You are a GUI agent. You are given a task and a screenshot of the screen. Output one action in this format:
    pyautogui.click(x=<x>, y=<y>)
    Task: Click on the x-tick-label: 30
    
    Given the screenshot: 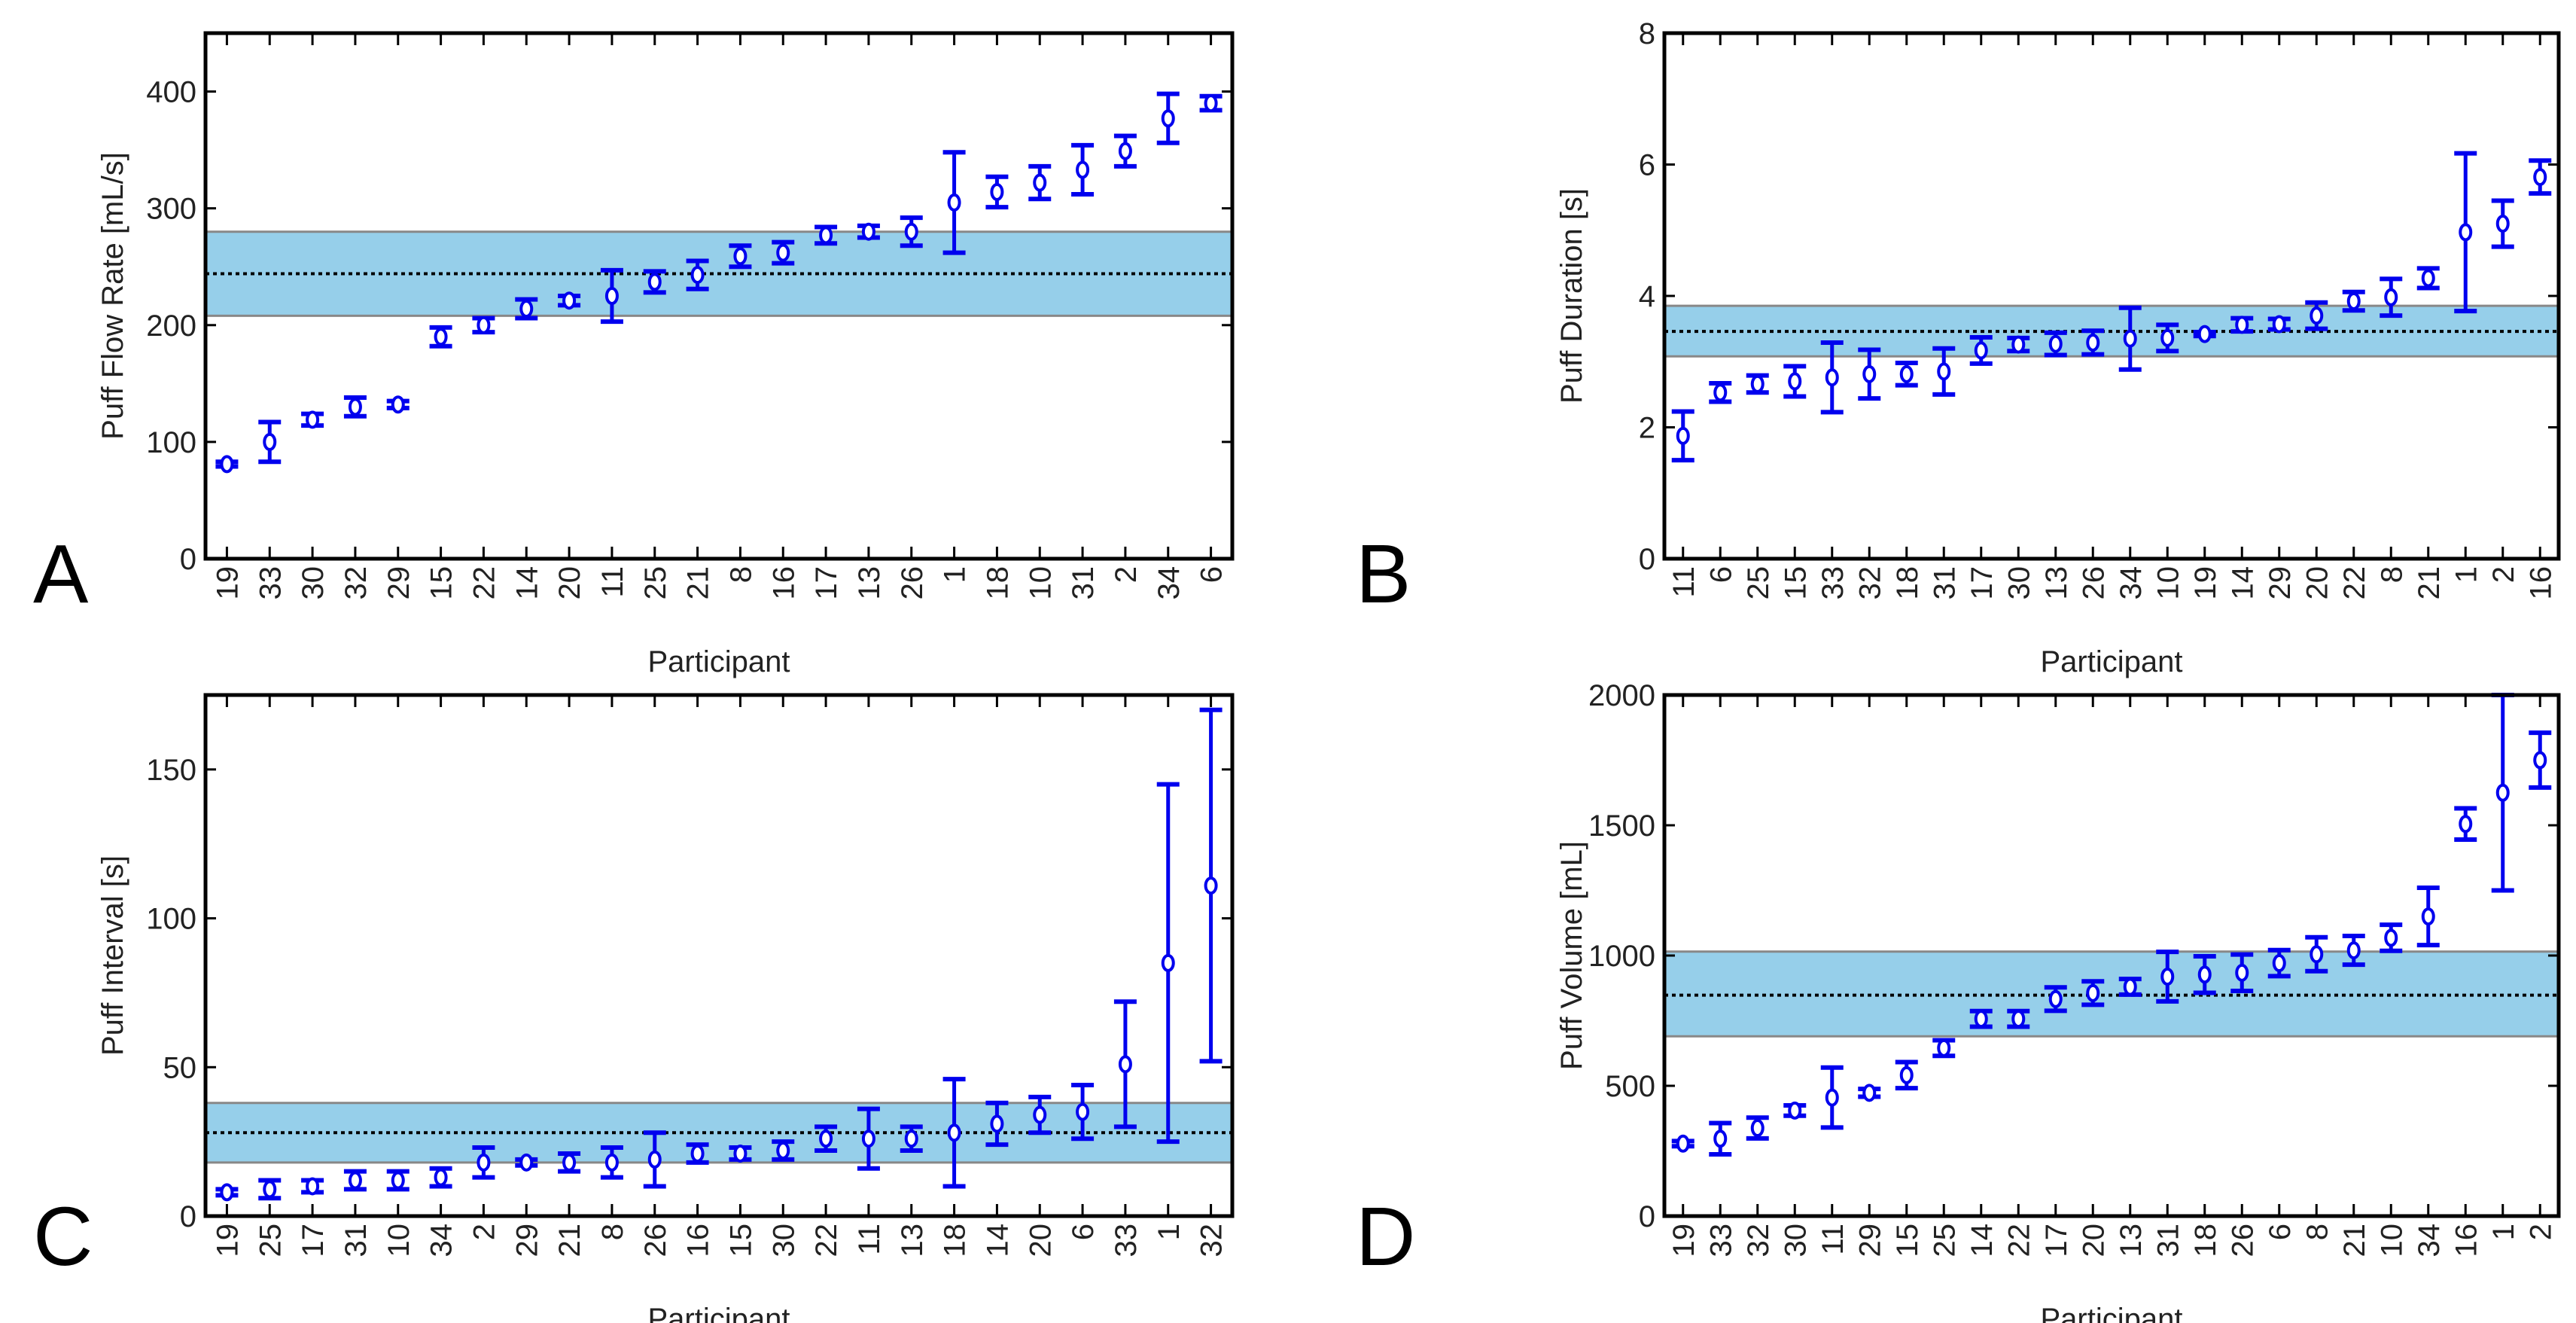 What is the action you would take?
    pyautogui.click(x=313, y=583)
    